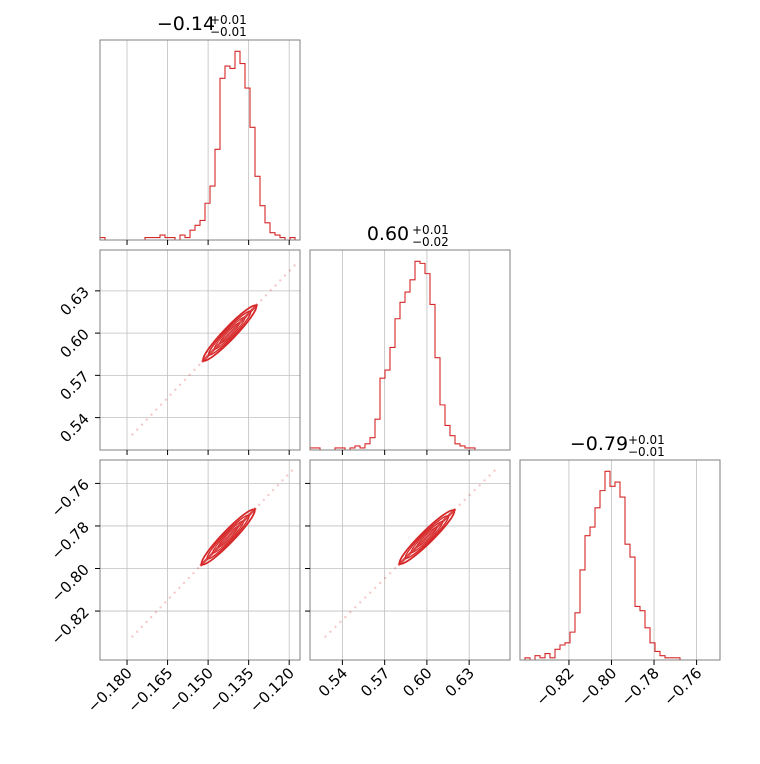  Describe the element at coordinates (228, 20) in the screenshot. I see `title-param-0-plus: +0.01` at that location.